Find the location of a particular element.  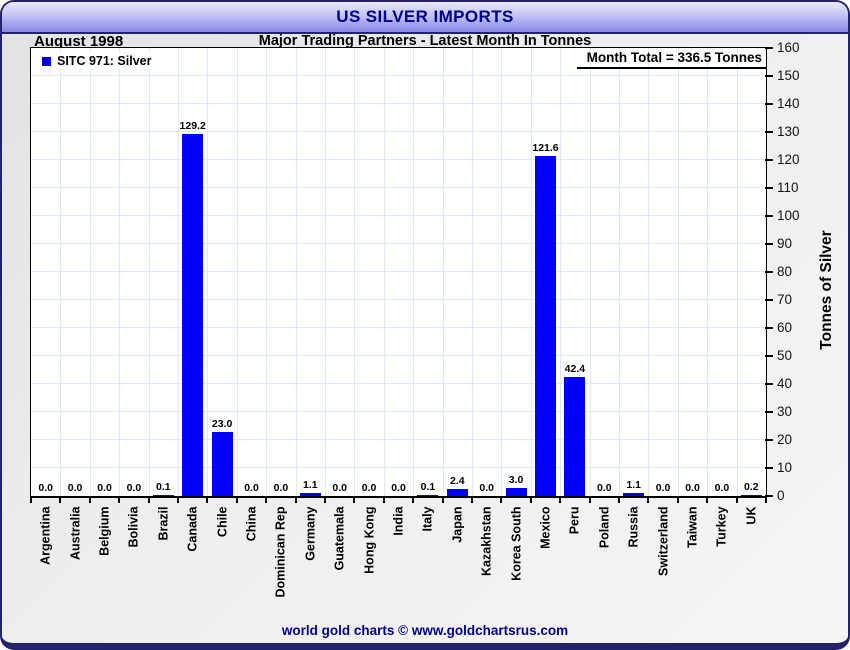

x-category-label-dominican-rep: Dominican Rep is located at coordinates (280, 551).